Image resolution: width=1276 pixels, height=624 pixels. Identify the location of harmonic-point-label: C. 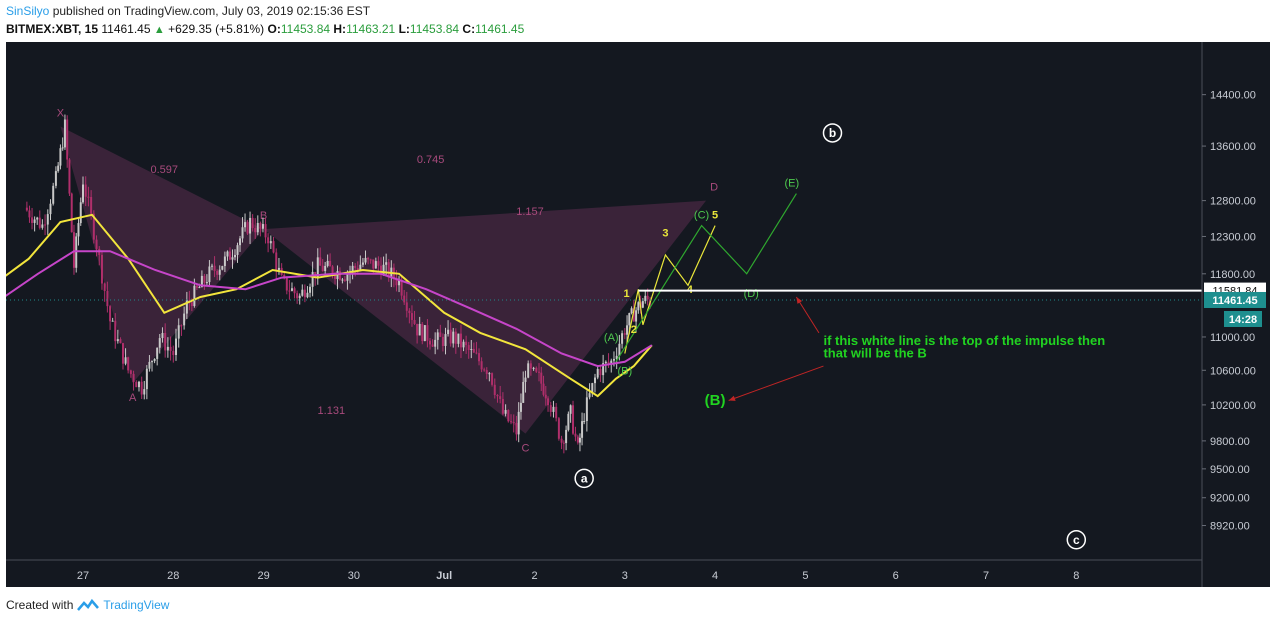
(525, 449).